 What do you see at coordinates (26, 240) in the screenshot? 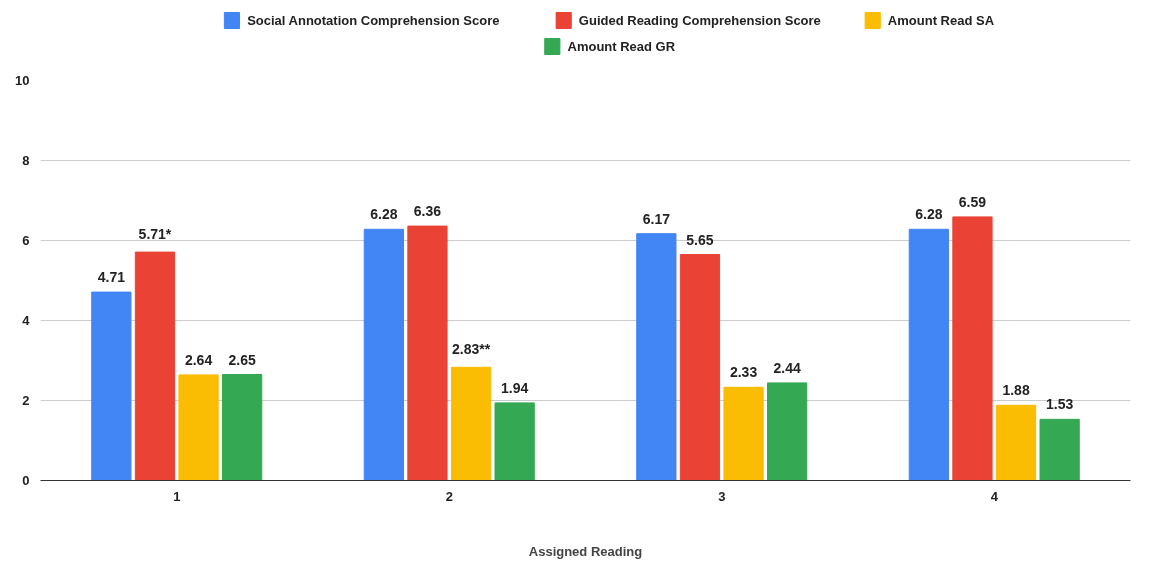
I see `y-tick-label: 6` at bounding box center [26, 240].